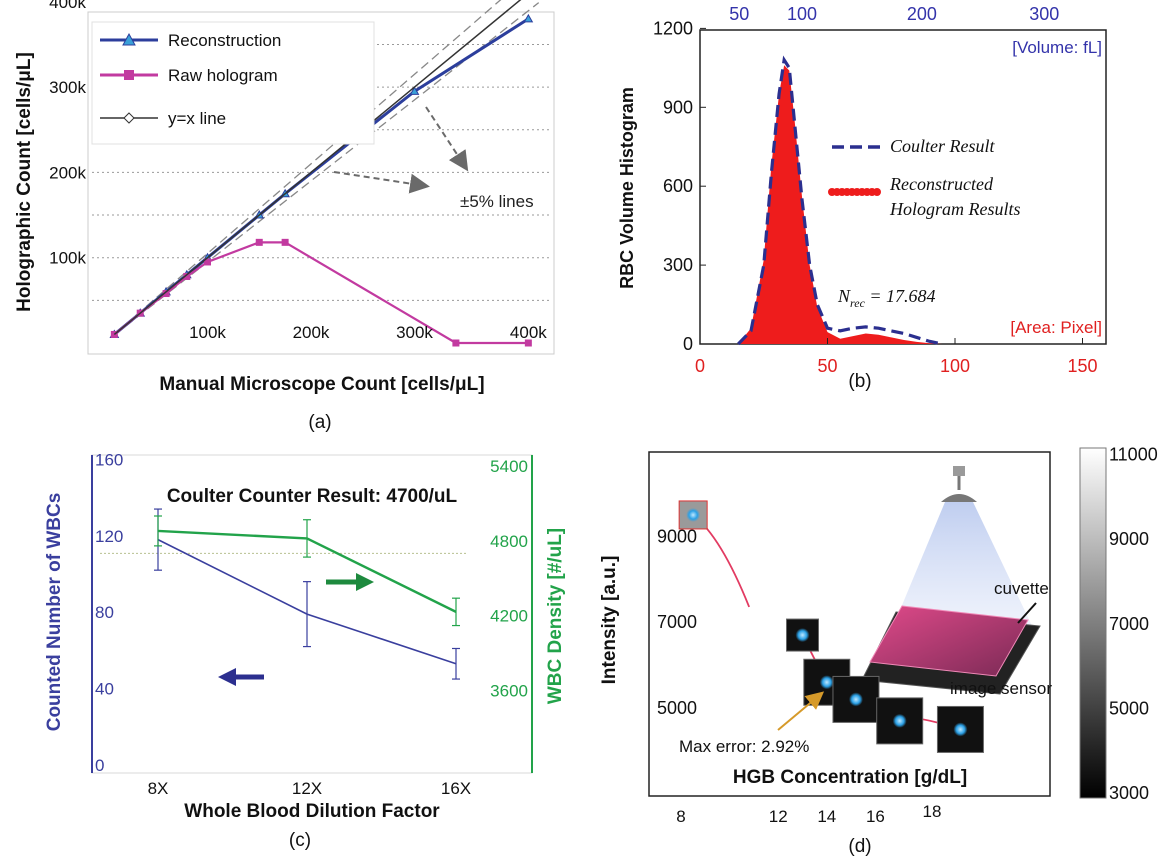  What do you see at coordinates (99, 765) in the screenshot?
I see `panel-c-y-tick-label: 0` at bounding box center [99, 765].